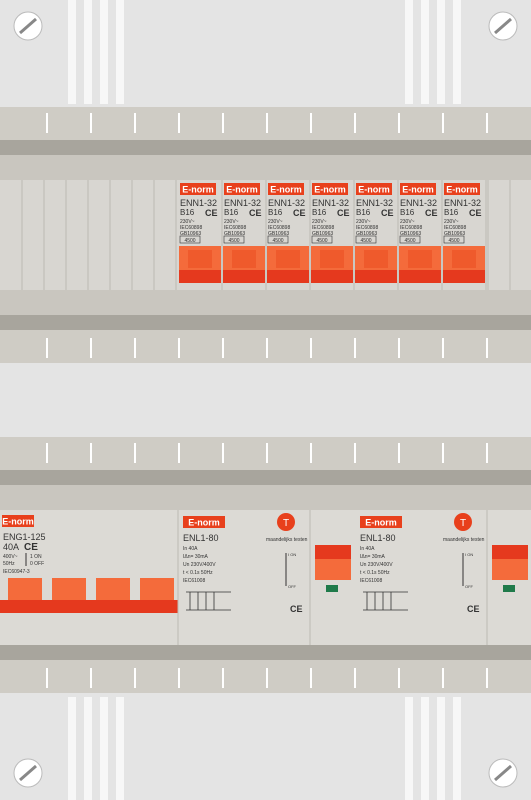  I want to click on top-vents, so click(264, 52).